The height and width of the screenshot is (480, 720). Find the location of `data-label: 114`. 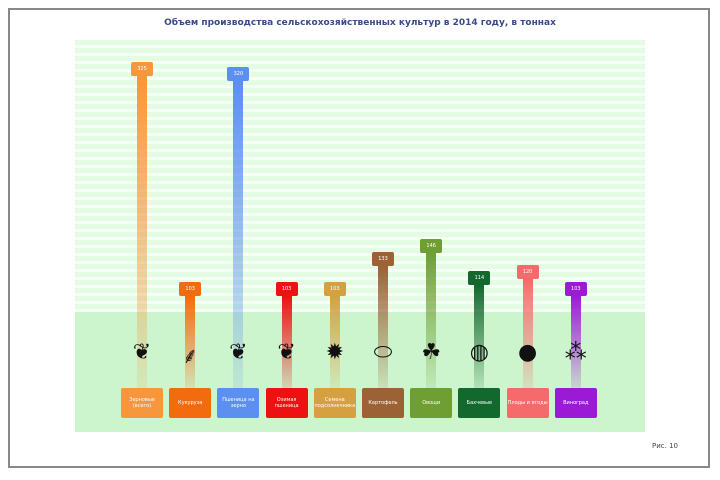

data-label: 114 is located at coordinates (479, 278).